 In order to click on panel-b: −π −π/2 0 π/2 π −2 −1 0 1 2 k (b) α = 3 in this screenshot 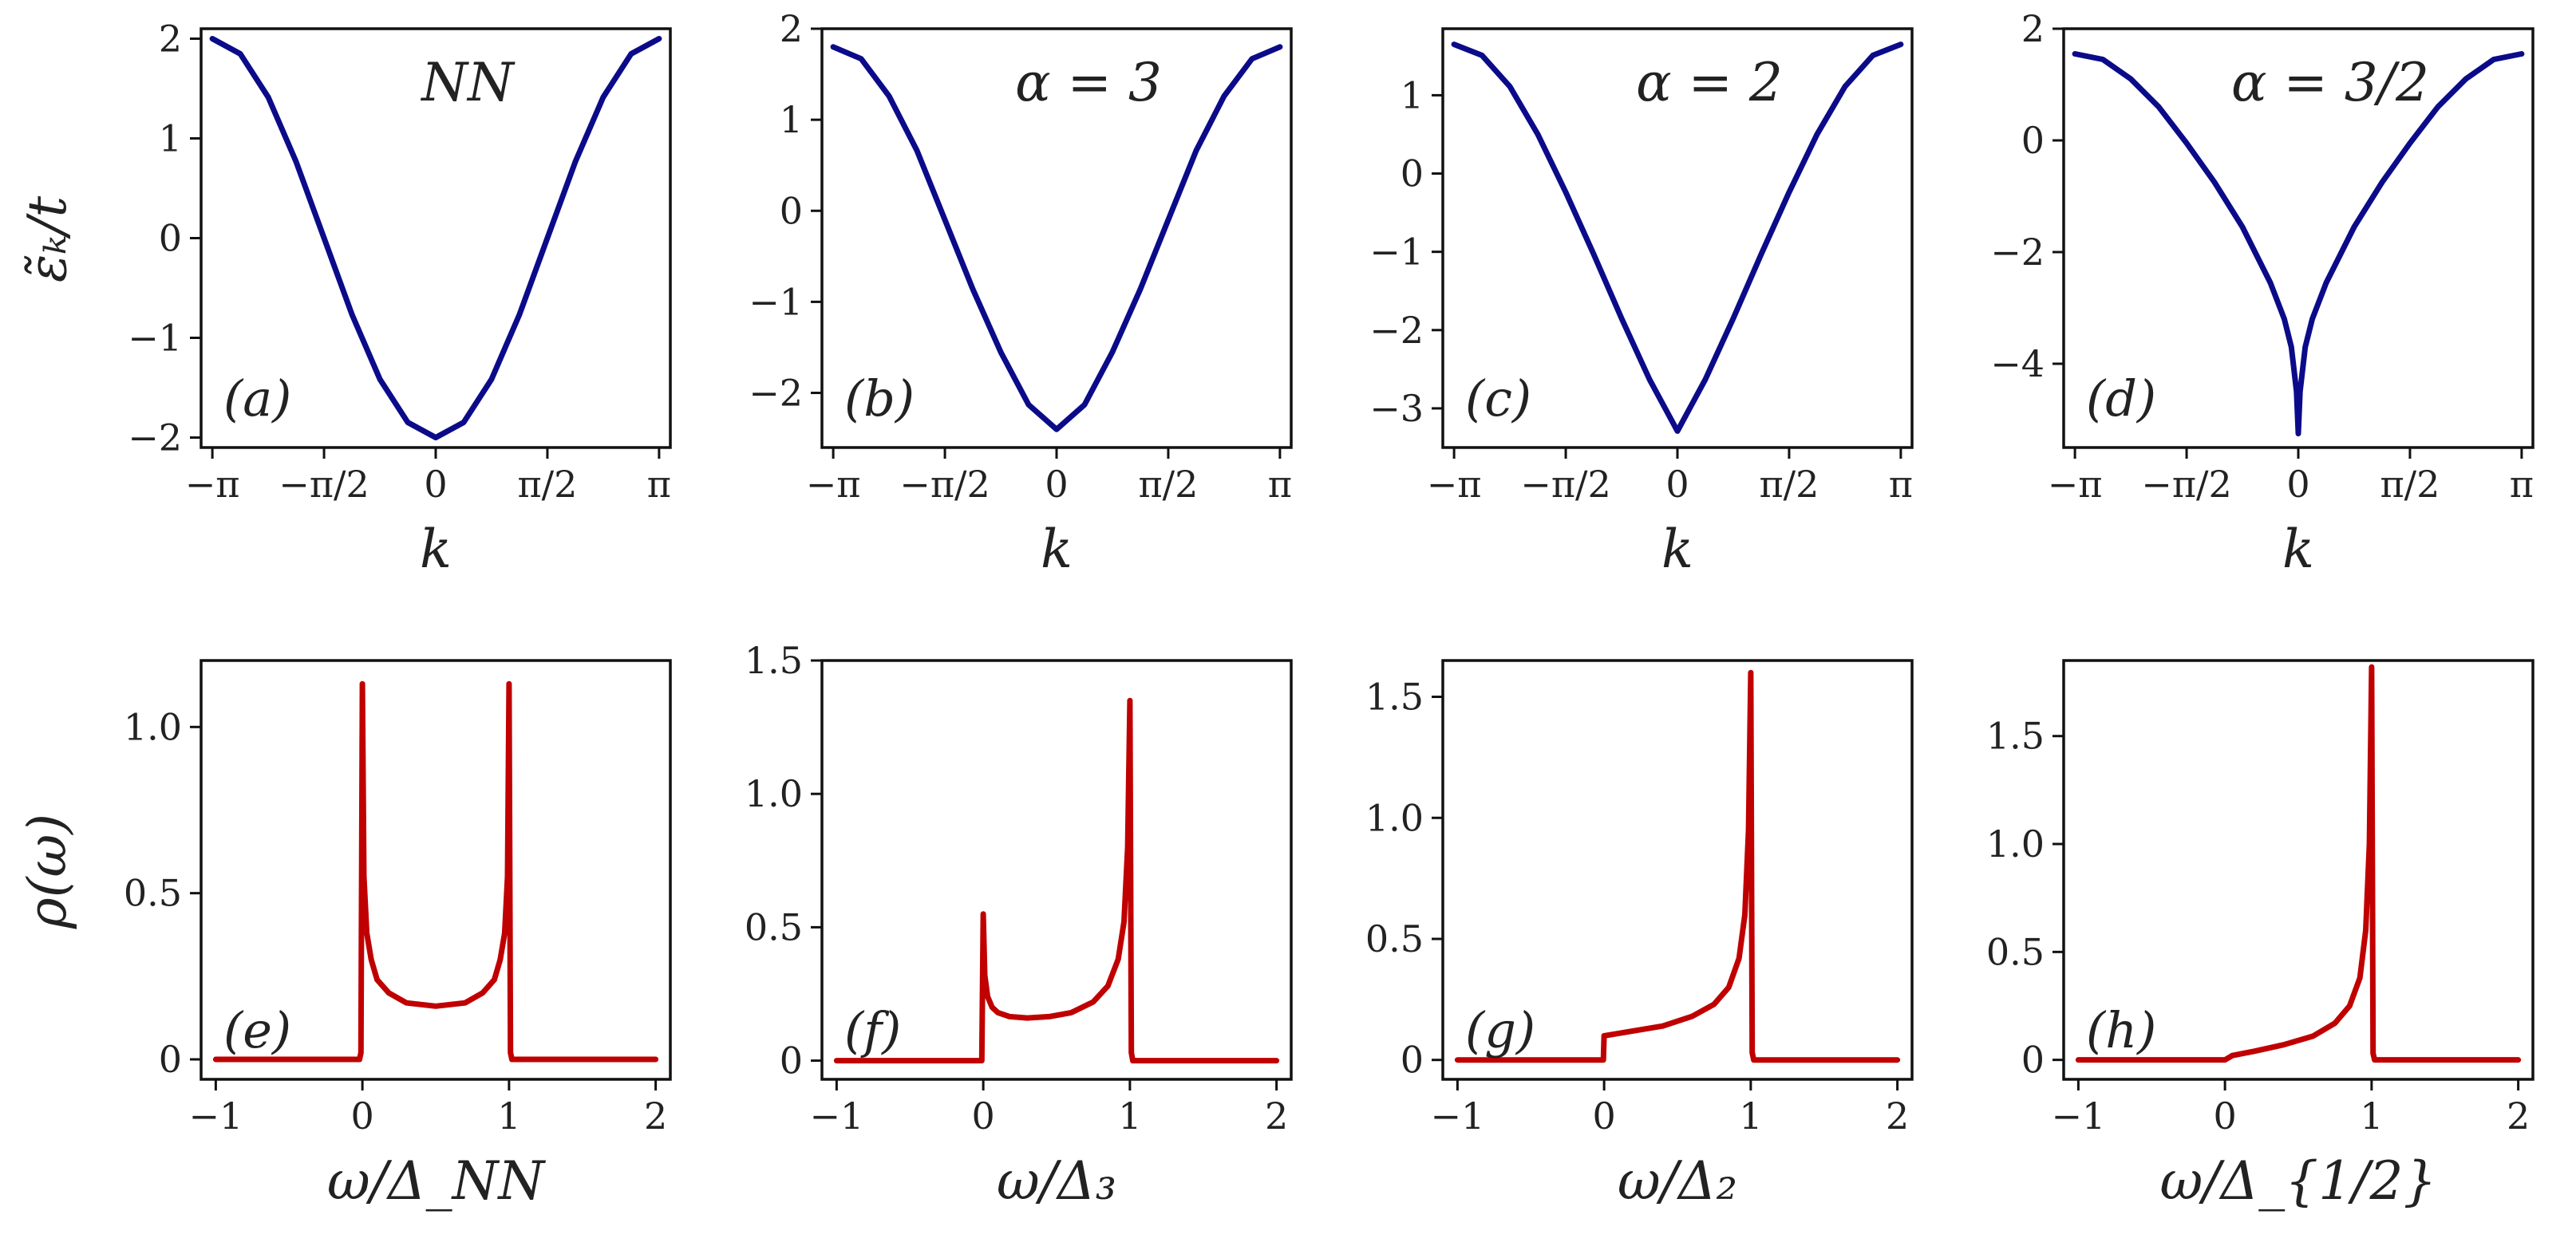, I will do `click(1021, 293)`.